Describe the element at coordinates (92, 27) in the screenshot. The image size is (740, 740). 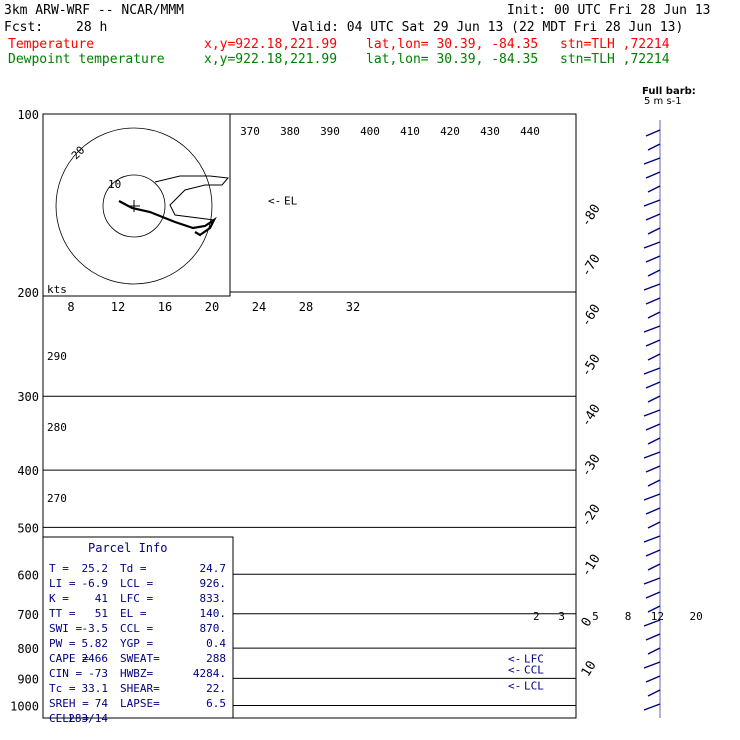
I see `forecast-hour: 28 h` at that location.